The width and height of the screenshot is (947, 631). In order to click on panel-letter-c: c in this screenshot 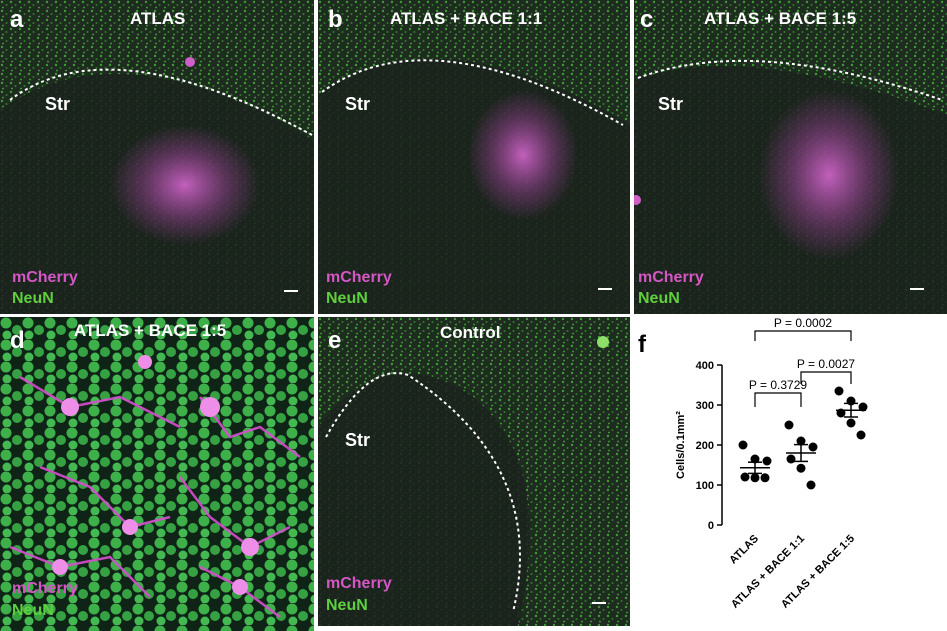, I will do `click(647, 19)`.